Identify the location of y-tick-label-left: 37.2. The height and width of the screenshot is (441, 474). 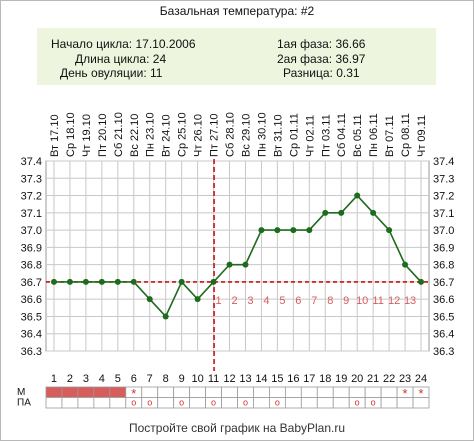
(31, 197).